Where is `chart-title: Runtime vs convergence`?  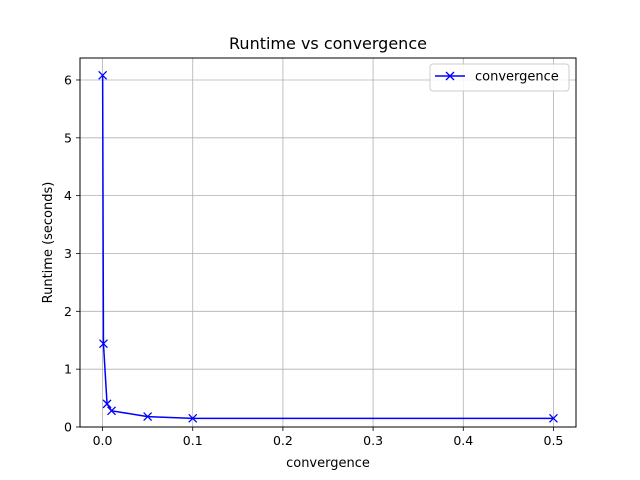
chart-title: Runtime vs convergence is located at coordinates (328, 43).